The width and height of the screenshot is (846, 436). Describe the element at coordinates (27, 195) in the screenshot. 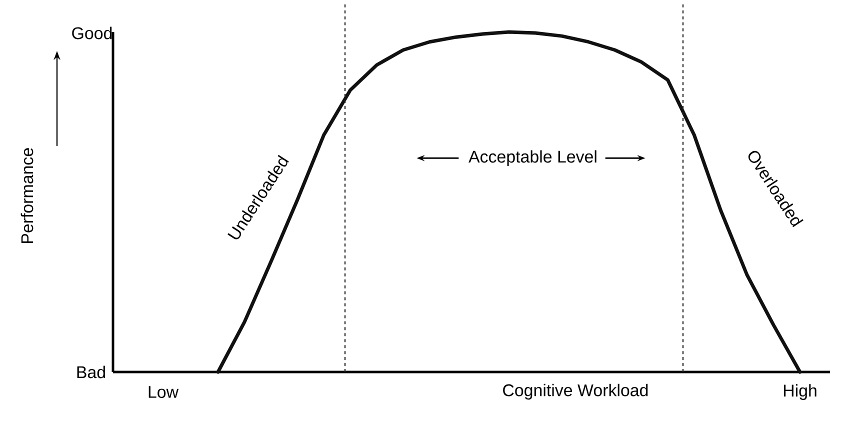

I see `text: Performance` at that location.